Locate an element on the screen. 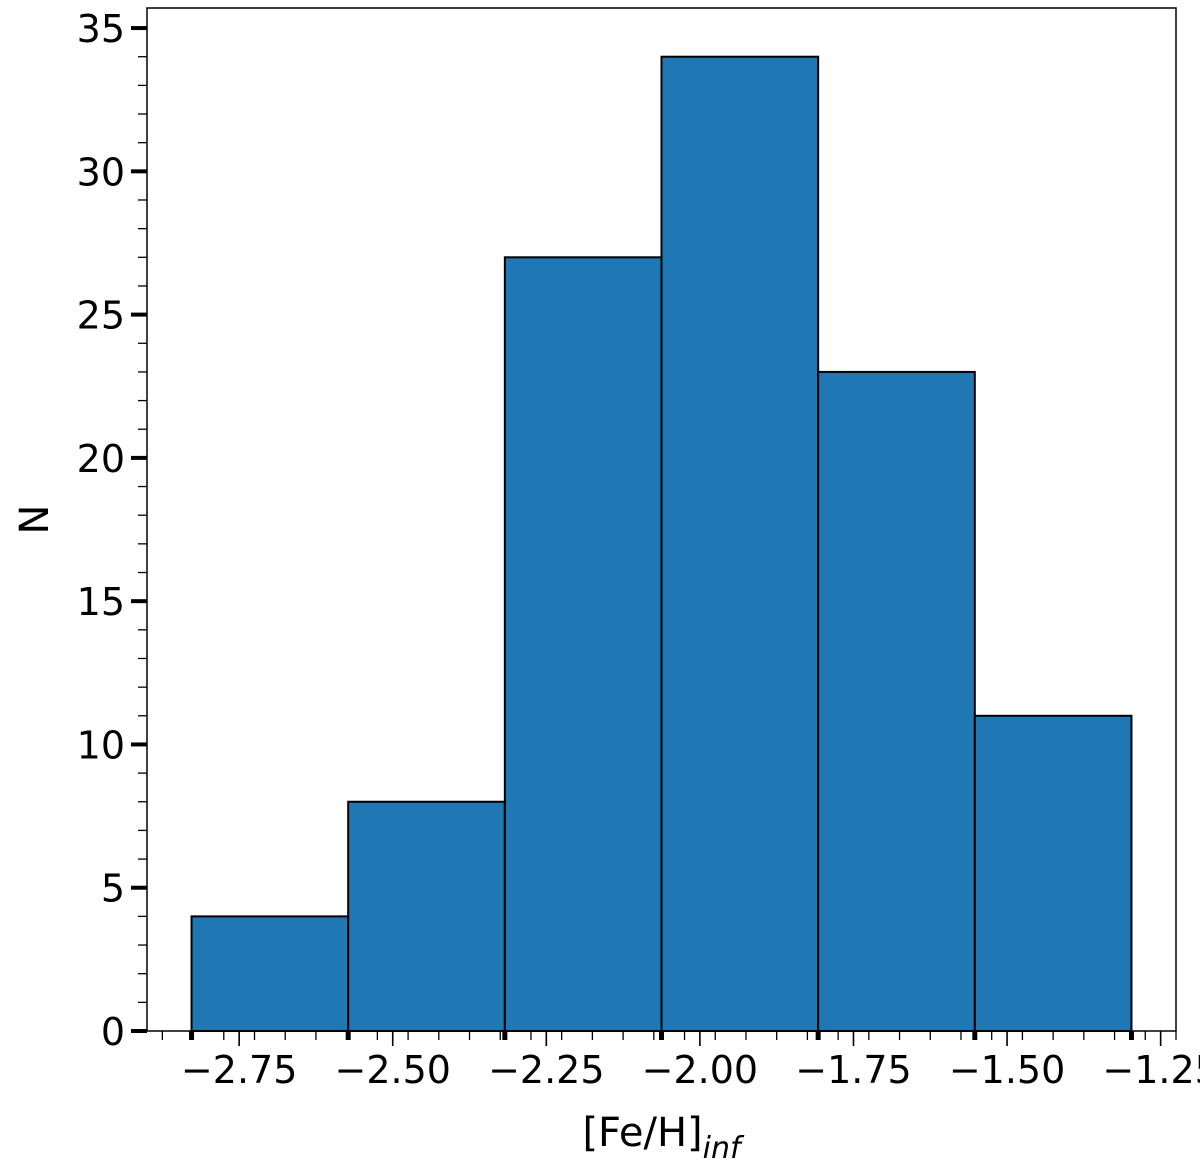  x-axis-label-subscript: inf is located at coordinates (724, 1147).